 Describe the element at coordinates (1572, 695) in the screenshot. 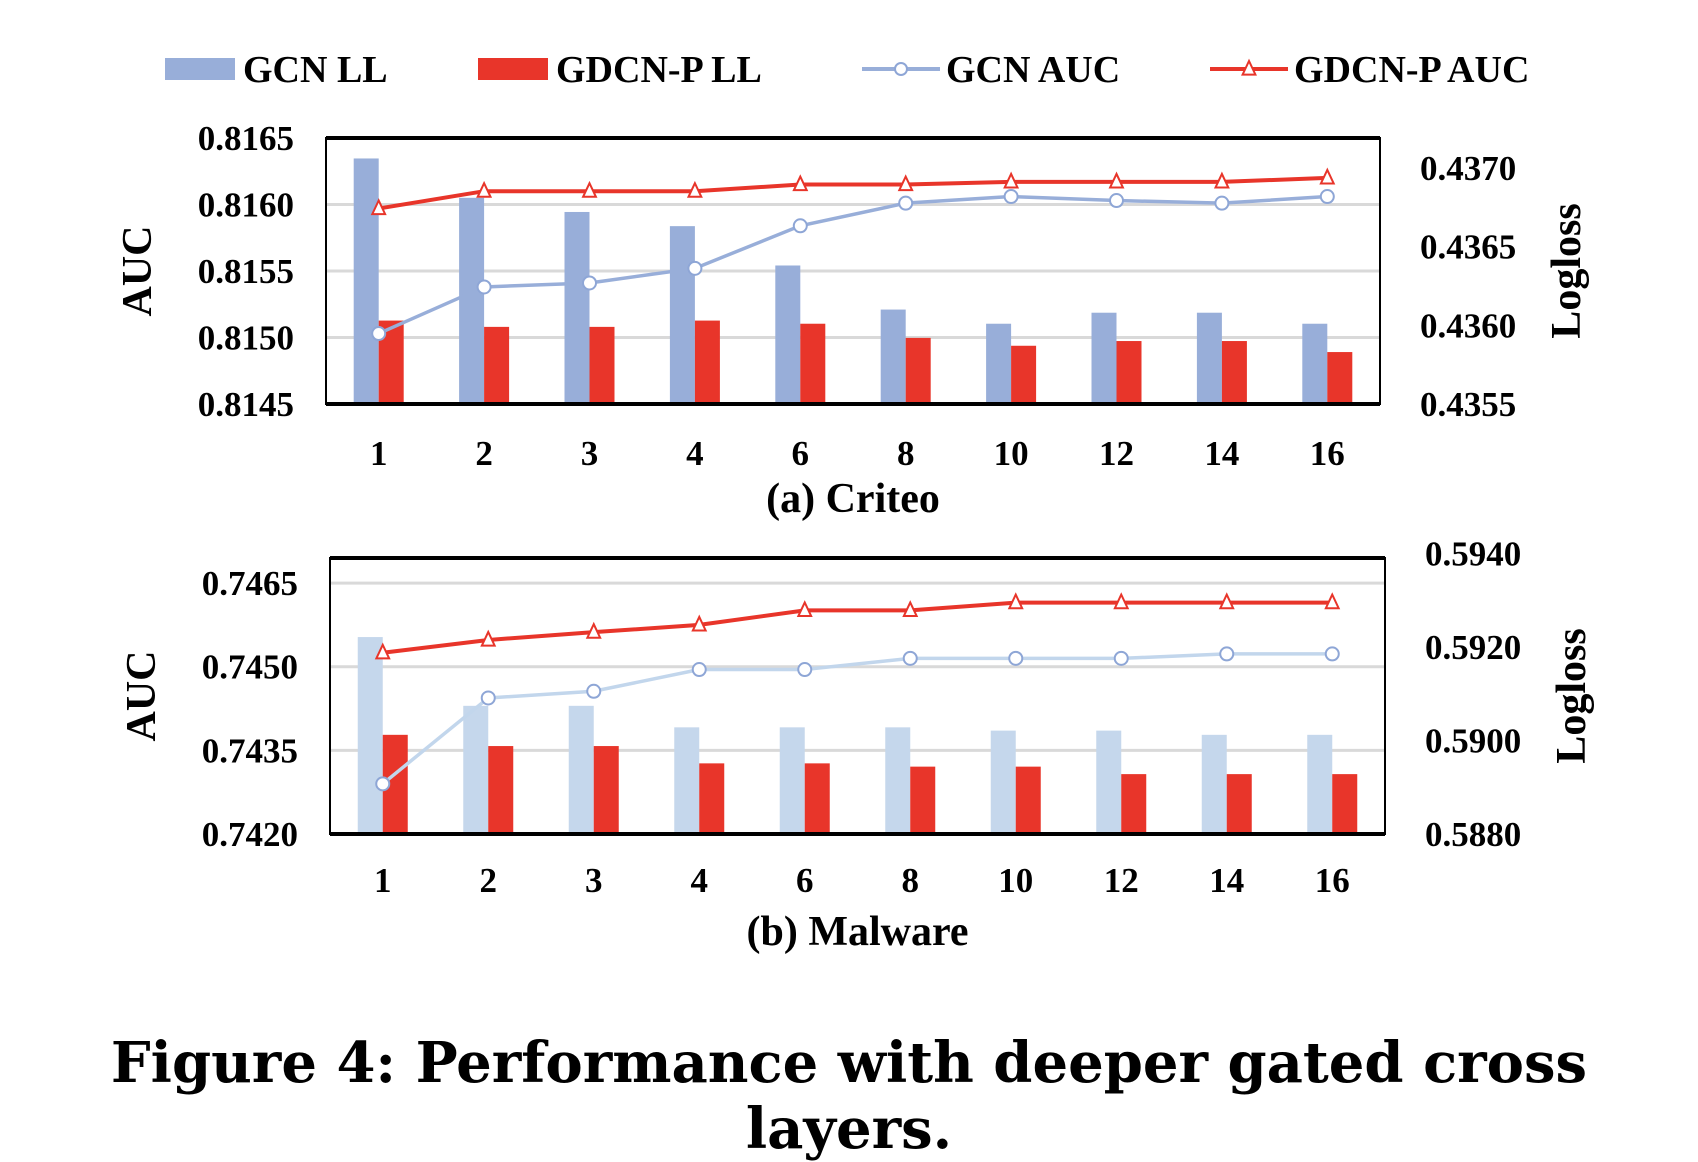

I see `right-axis-title: Logloss` at that location.